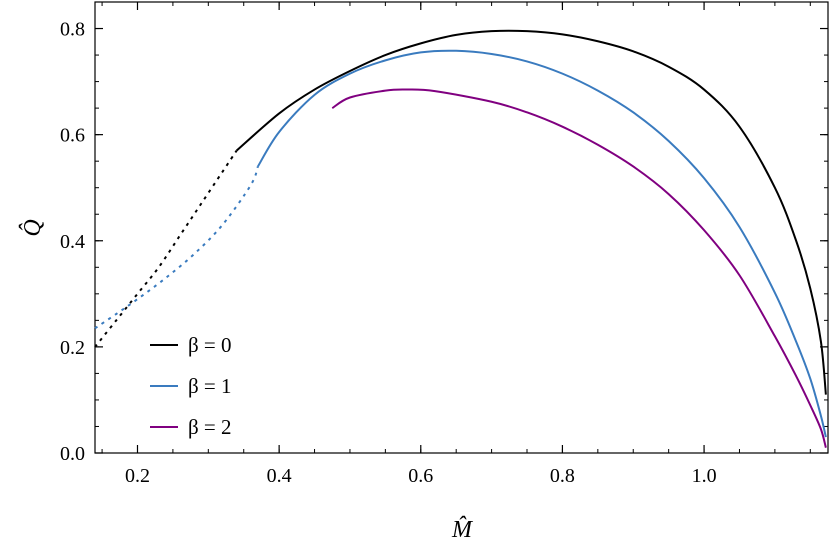  What do you see at coordinates (562, 476) in the screenshot?
I see `x-tick-label: 0.8` at bounding box center [562, 476].